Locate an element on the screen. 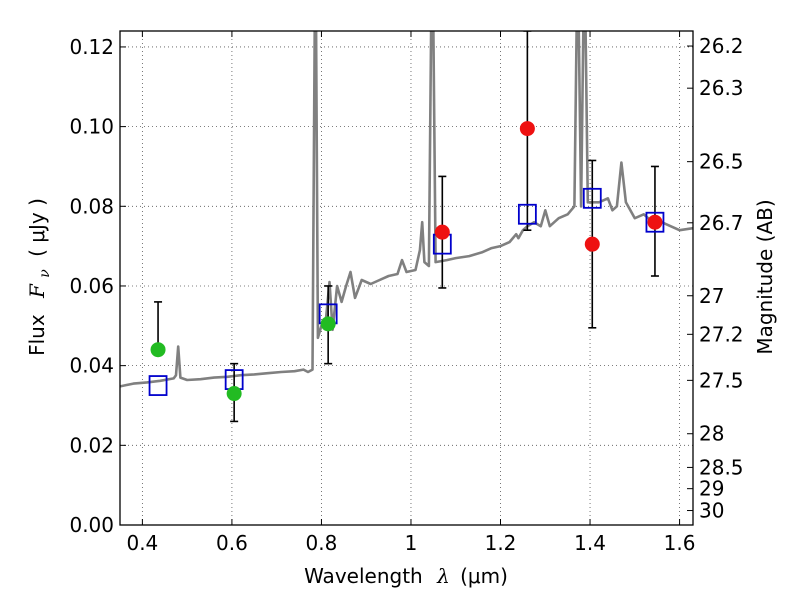 The image size is (800, 600). y-tick-label: 0.06 is located at coordinates (91, 286).